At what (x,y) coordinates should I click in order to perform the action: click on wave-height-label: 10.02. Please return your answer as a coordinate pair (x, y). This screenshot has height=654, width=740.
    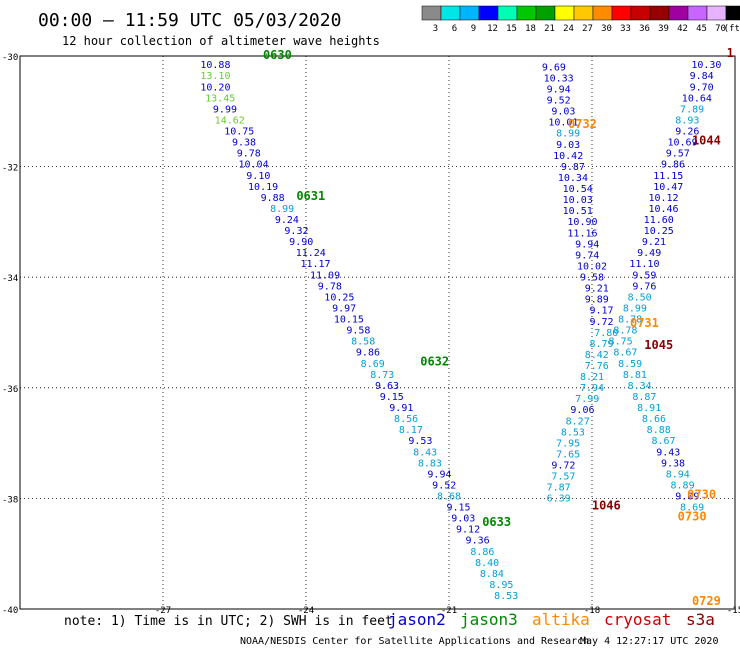
    Looking at the image, I should click on (592, 266).